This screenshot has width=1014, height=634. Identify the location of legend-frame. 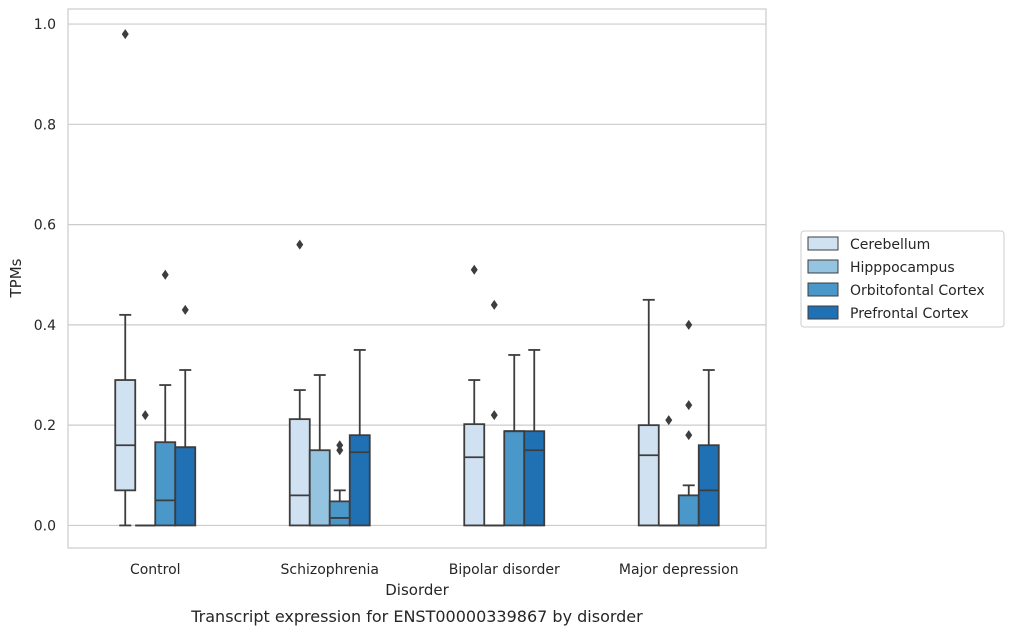
(902, 279).